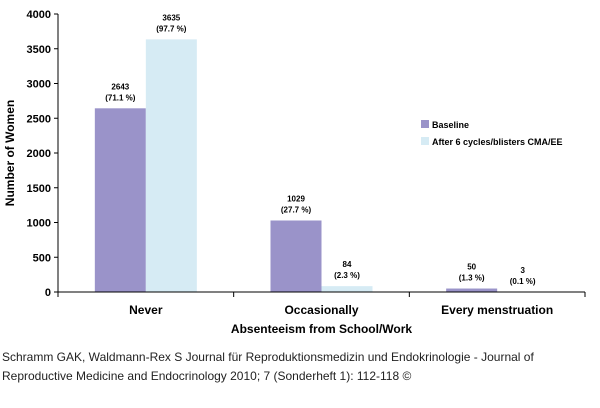  I want to click on x-category-label: Every menstruation, so click(497, 310).